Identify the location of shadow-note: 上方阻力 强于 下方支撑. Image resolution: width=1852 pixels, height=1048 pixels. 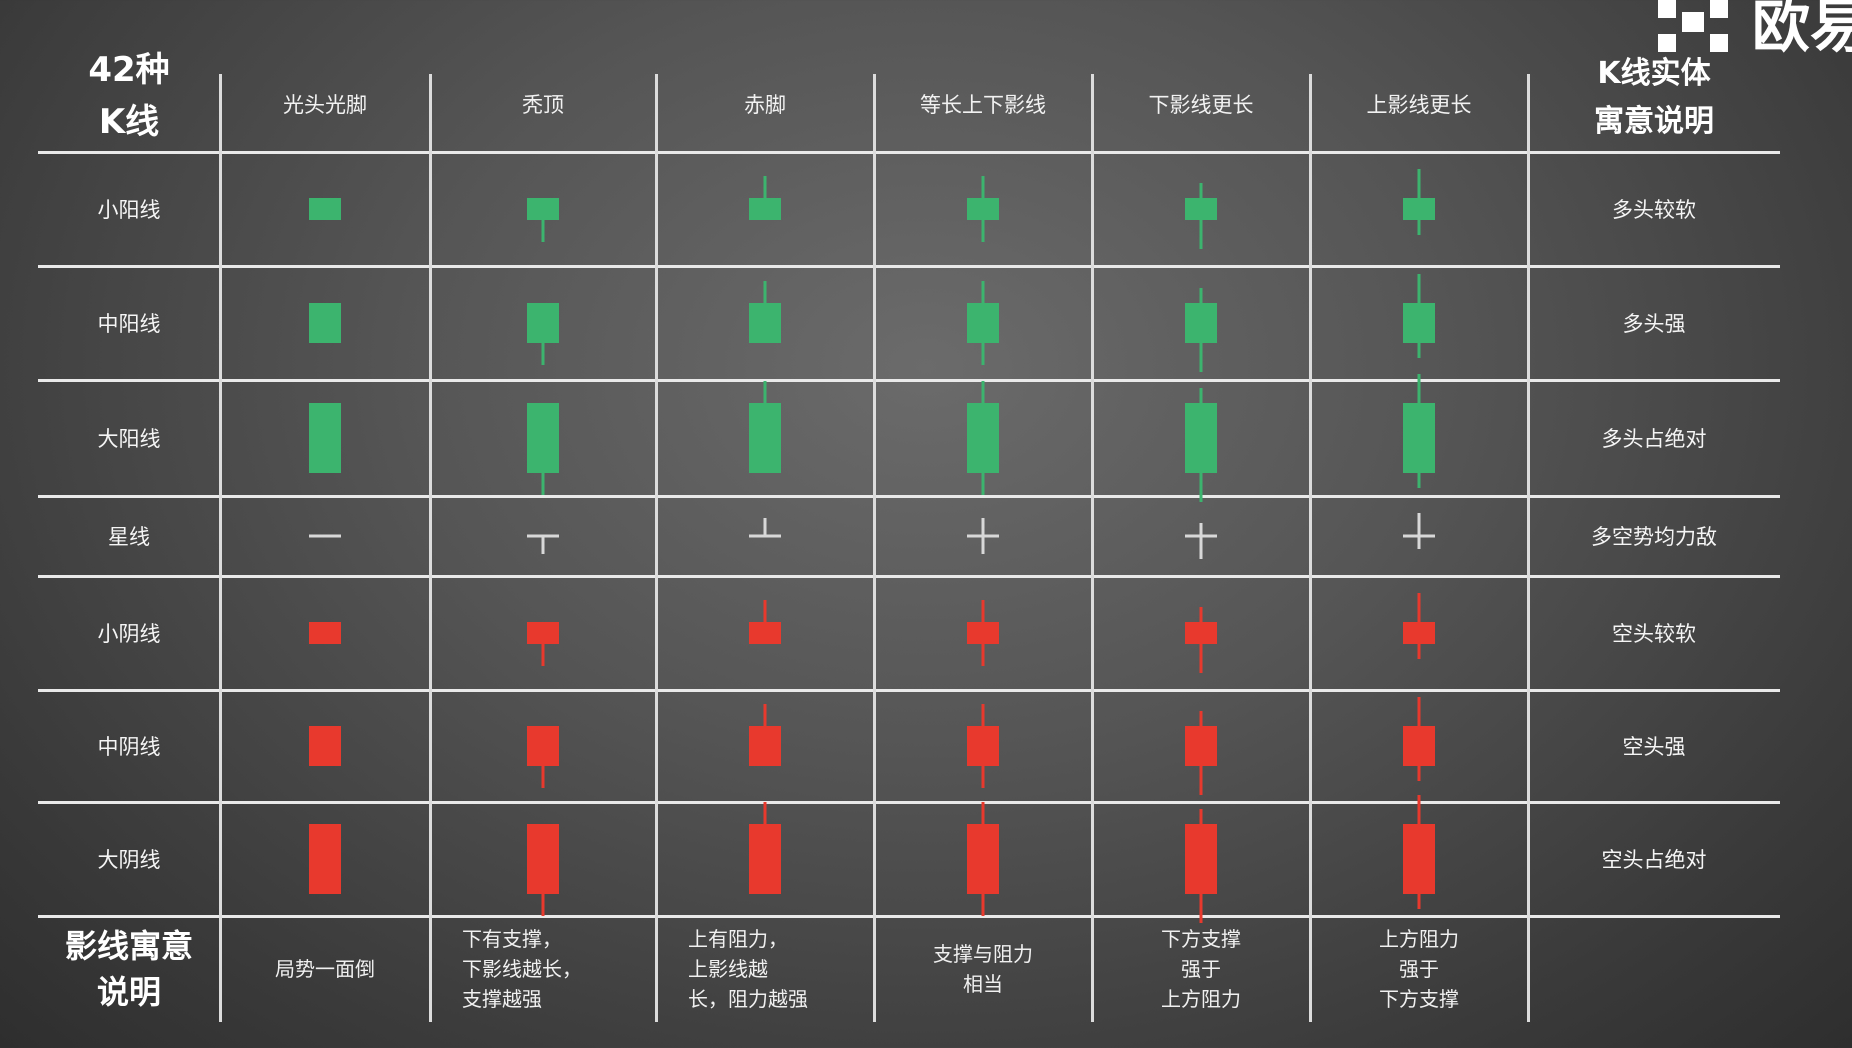
(1419, 969).